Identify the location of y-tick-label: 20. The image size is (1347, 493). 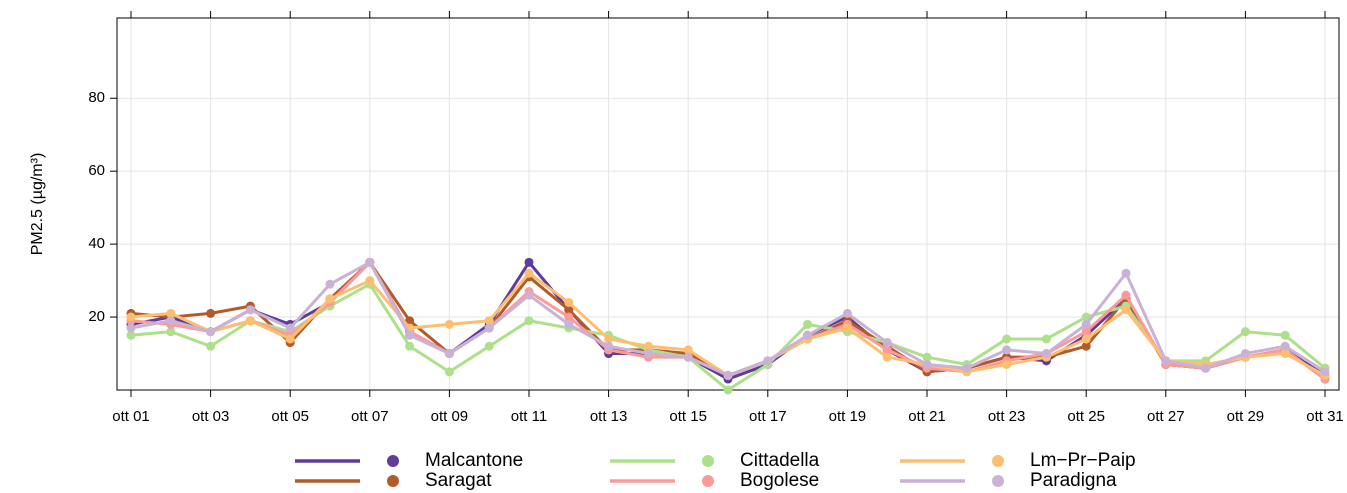
(96, 316).